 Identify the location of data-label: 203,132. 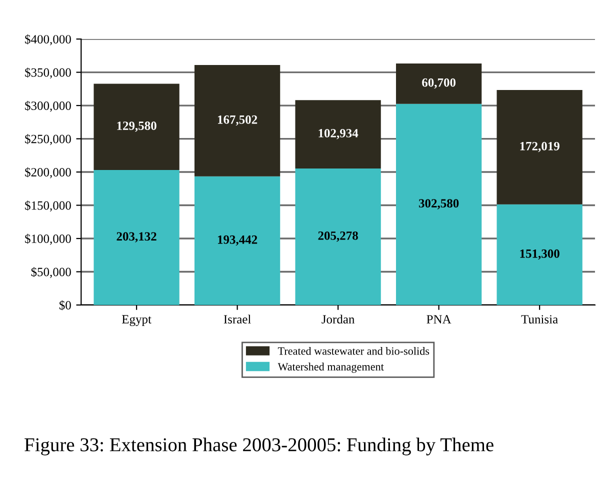
(136, 237).